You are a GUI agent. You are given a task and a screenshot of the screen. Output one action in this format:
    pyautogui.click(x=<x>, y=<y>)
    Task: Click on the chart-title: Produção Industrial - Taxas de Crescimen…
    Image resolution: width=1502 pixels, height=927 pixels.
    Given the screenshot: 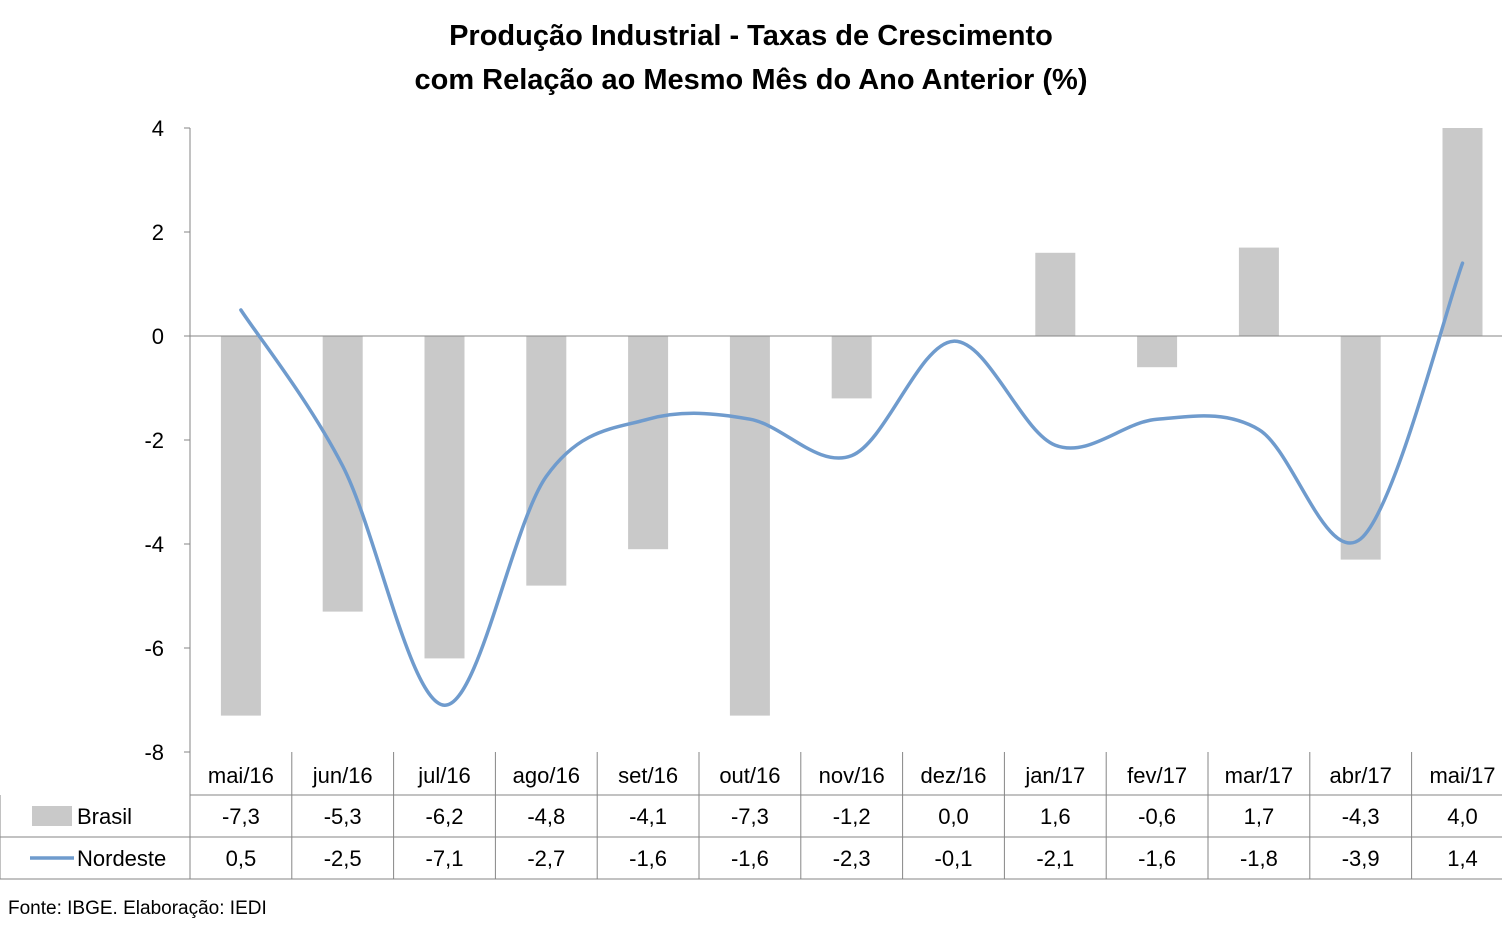 What is the action you would take?
    pyautogui.click(x=751, y=58)
    